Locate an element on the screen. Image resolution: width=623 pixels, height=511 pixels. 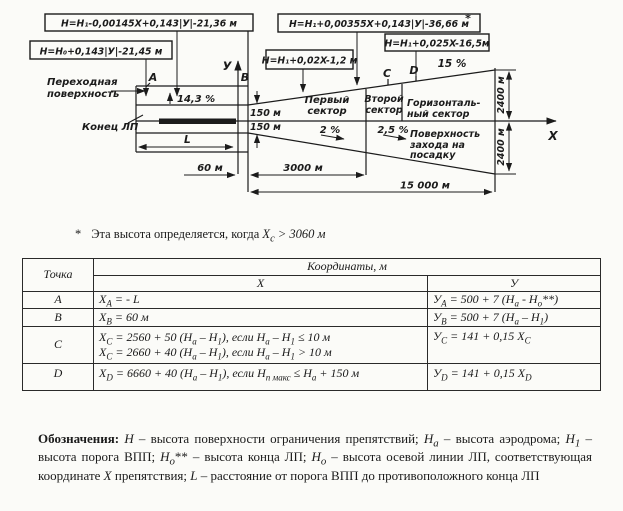
formula-transitional-outer: H=H₁-0,00145X+0,143|У|-21,36 м is located at coordinates (149, 24).